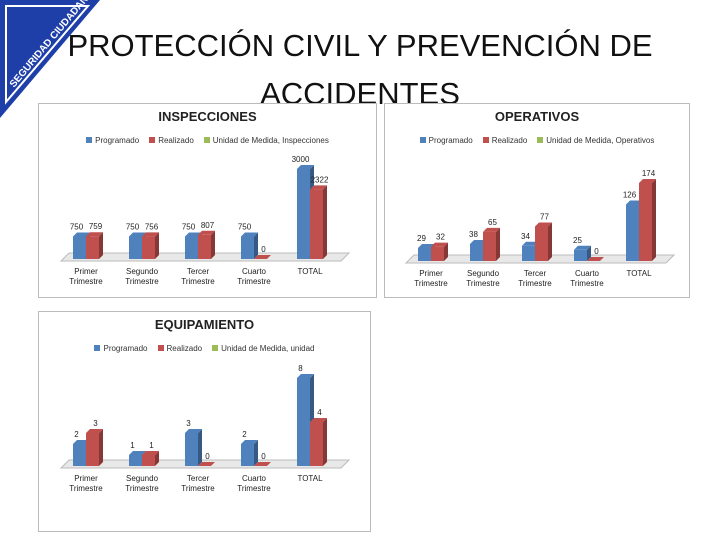 The height and width of the screenshot is (540, 720). What do you see at coordinates (300, 368) in the screenshot?
I see `value-label: 8` at bounding box center [300, 368].